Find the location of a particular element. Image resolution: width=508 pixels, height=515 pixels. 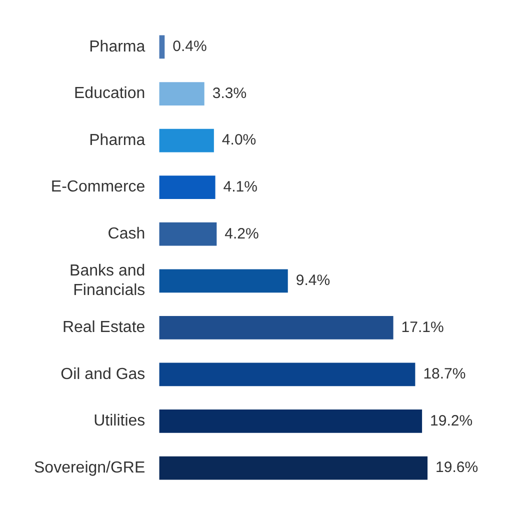

data-label: 9.4% is located at coordinates (313, 281).